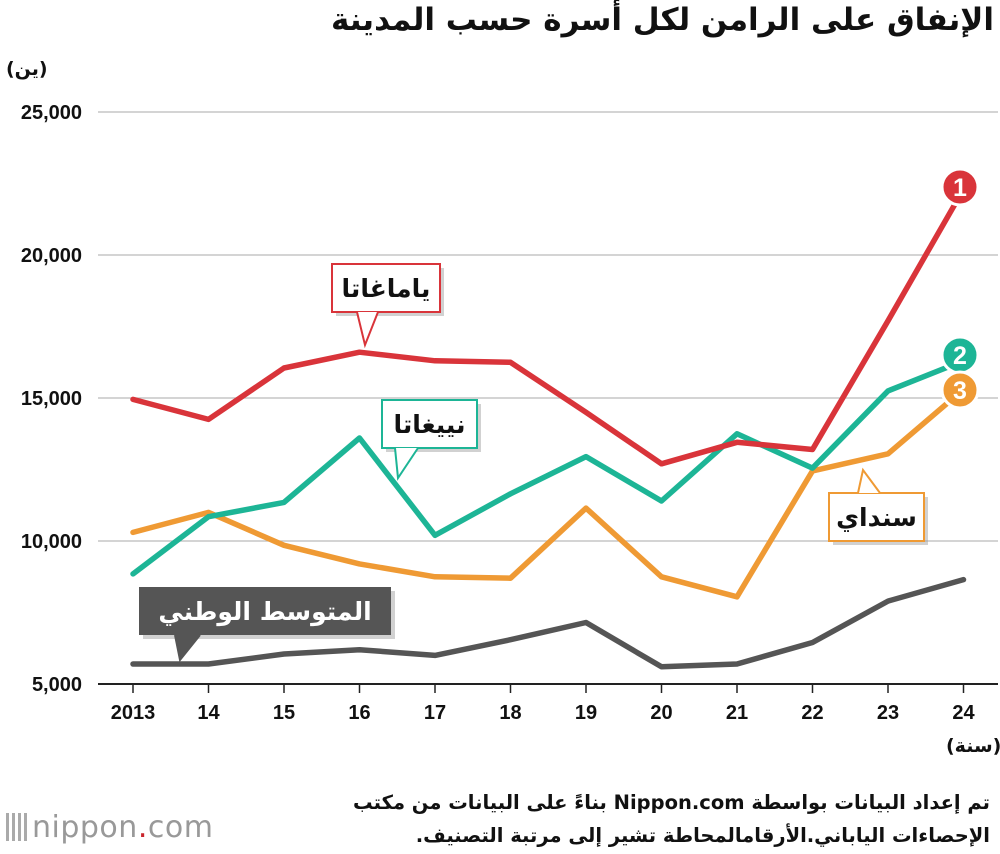 The height and width of the screenshot is (854, 1000). What do you see at coordinates (543, 704) in the screenshot?
I see `x-axis: 2013 14 15 16 17 18 19 20 21 22 23 24` at bounding box center [543, 704].